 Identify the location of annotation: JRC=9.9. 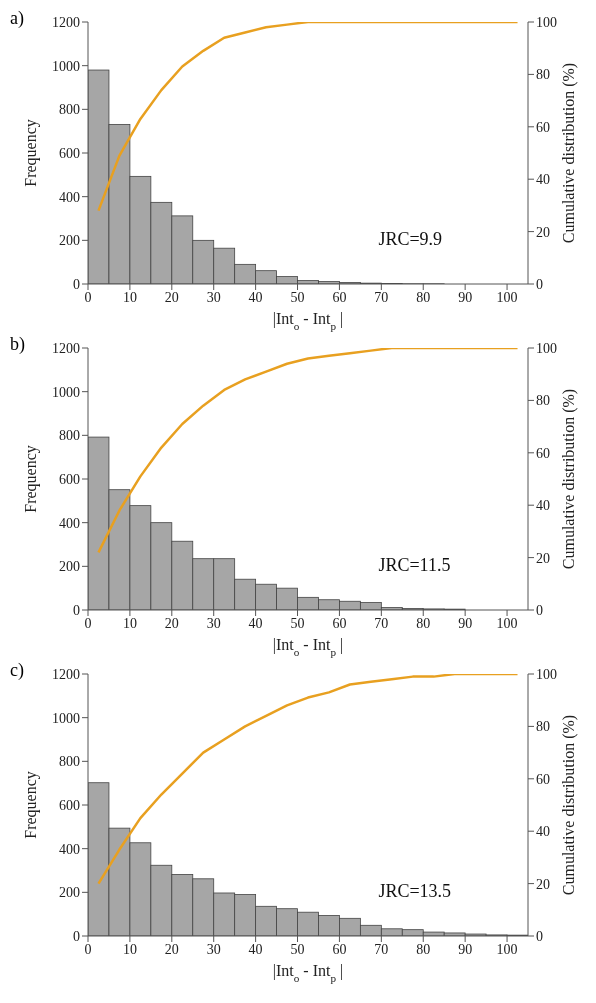
(410, 239).